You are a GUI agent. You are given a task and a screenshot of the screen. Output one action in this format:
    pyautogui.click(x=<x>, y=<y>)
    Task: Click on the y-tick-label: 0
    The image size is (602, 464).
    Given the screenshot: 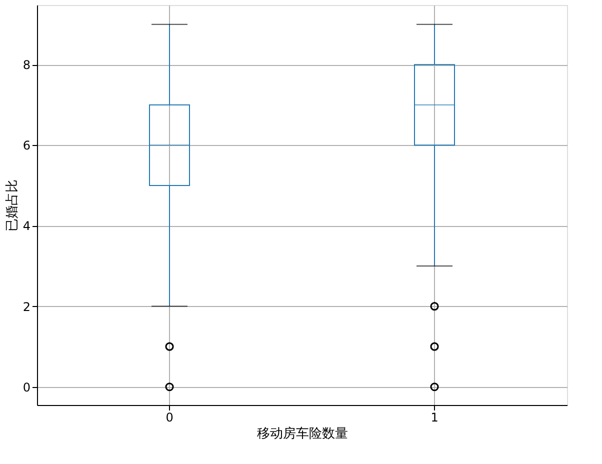 What is the action you would take?
    pyautogui.click(x=26, y=387)
    